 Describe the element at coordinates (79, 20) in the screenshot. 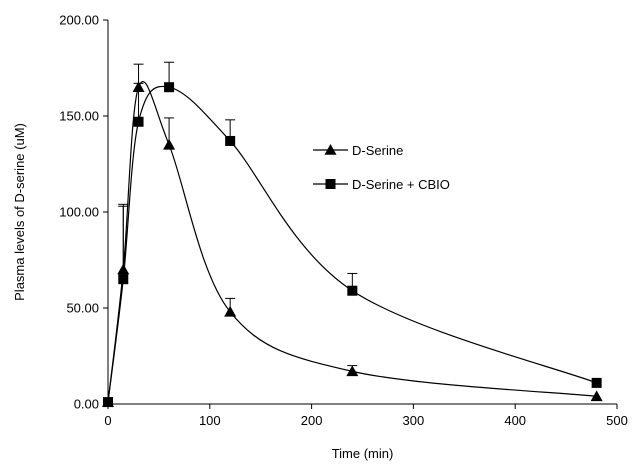

I see `y-tick-label: 200.00` at that location.